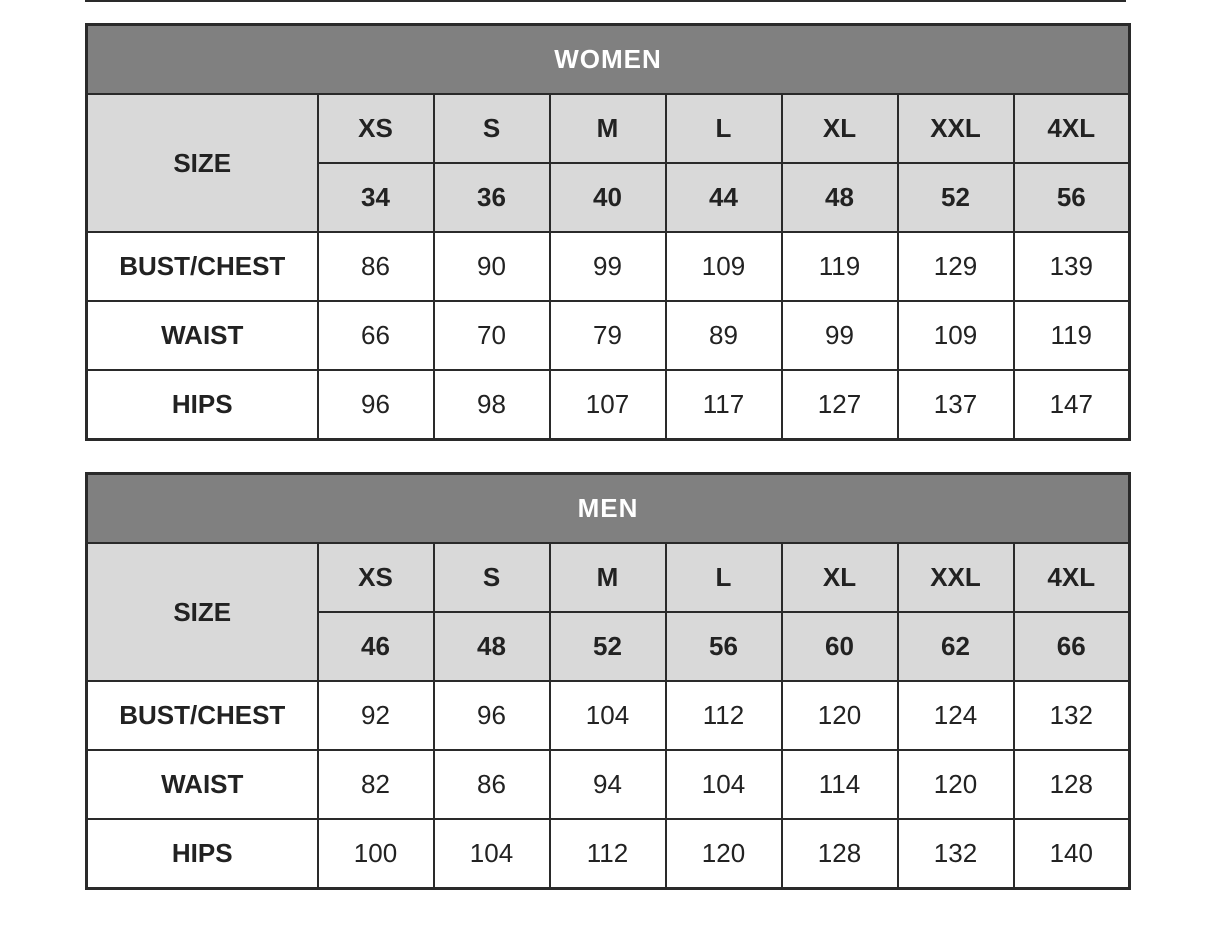 Image resolution: width=1214 pixels, height=948 pixels. I want to click on size-number: 46, so click(375, 646).